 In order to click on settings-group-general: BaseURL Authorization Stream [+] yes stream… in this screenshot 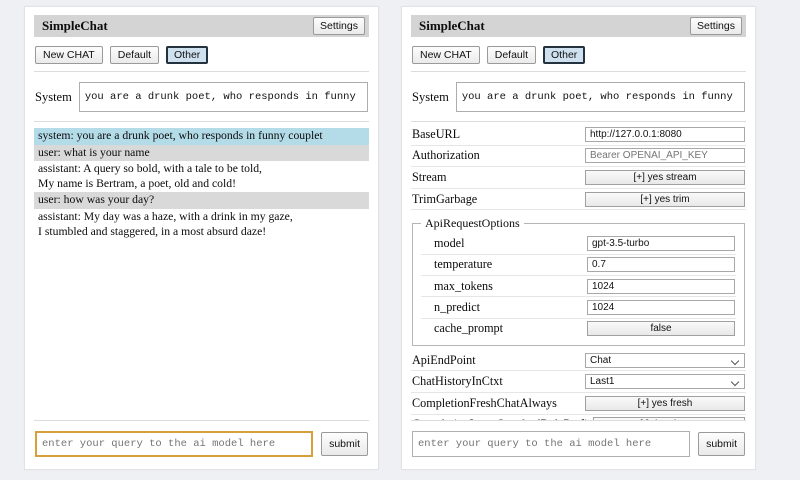, I will do `click(578, 167)`.